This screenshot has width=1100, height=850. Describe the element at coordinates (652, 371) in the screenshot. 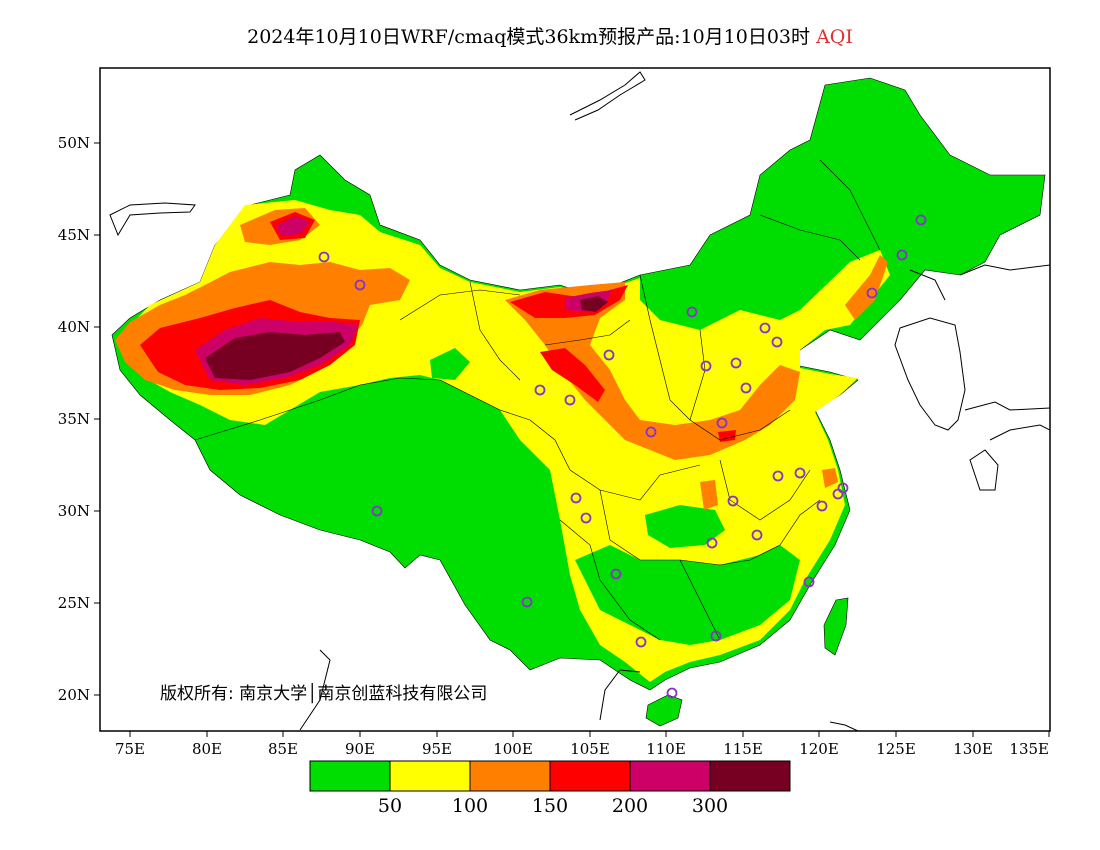

I see `aqi-region-orange-central` at that location.